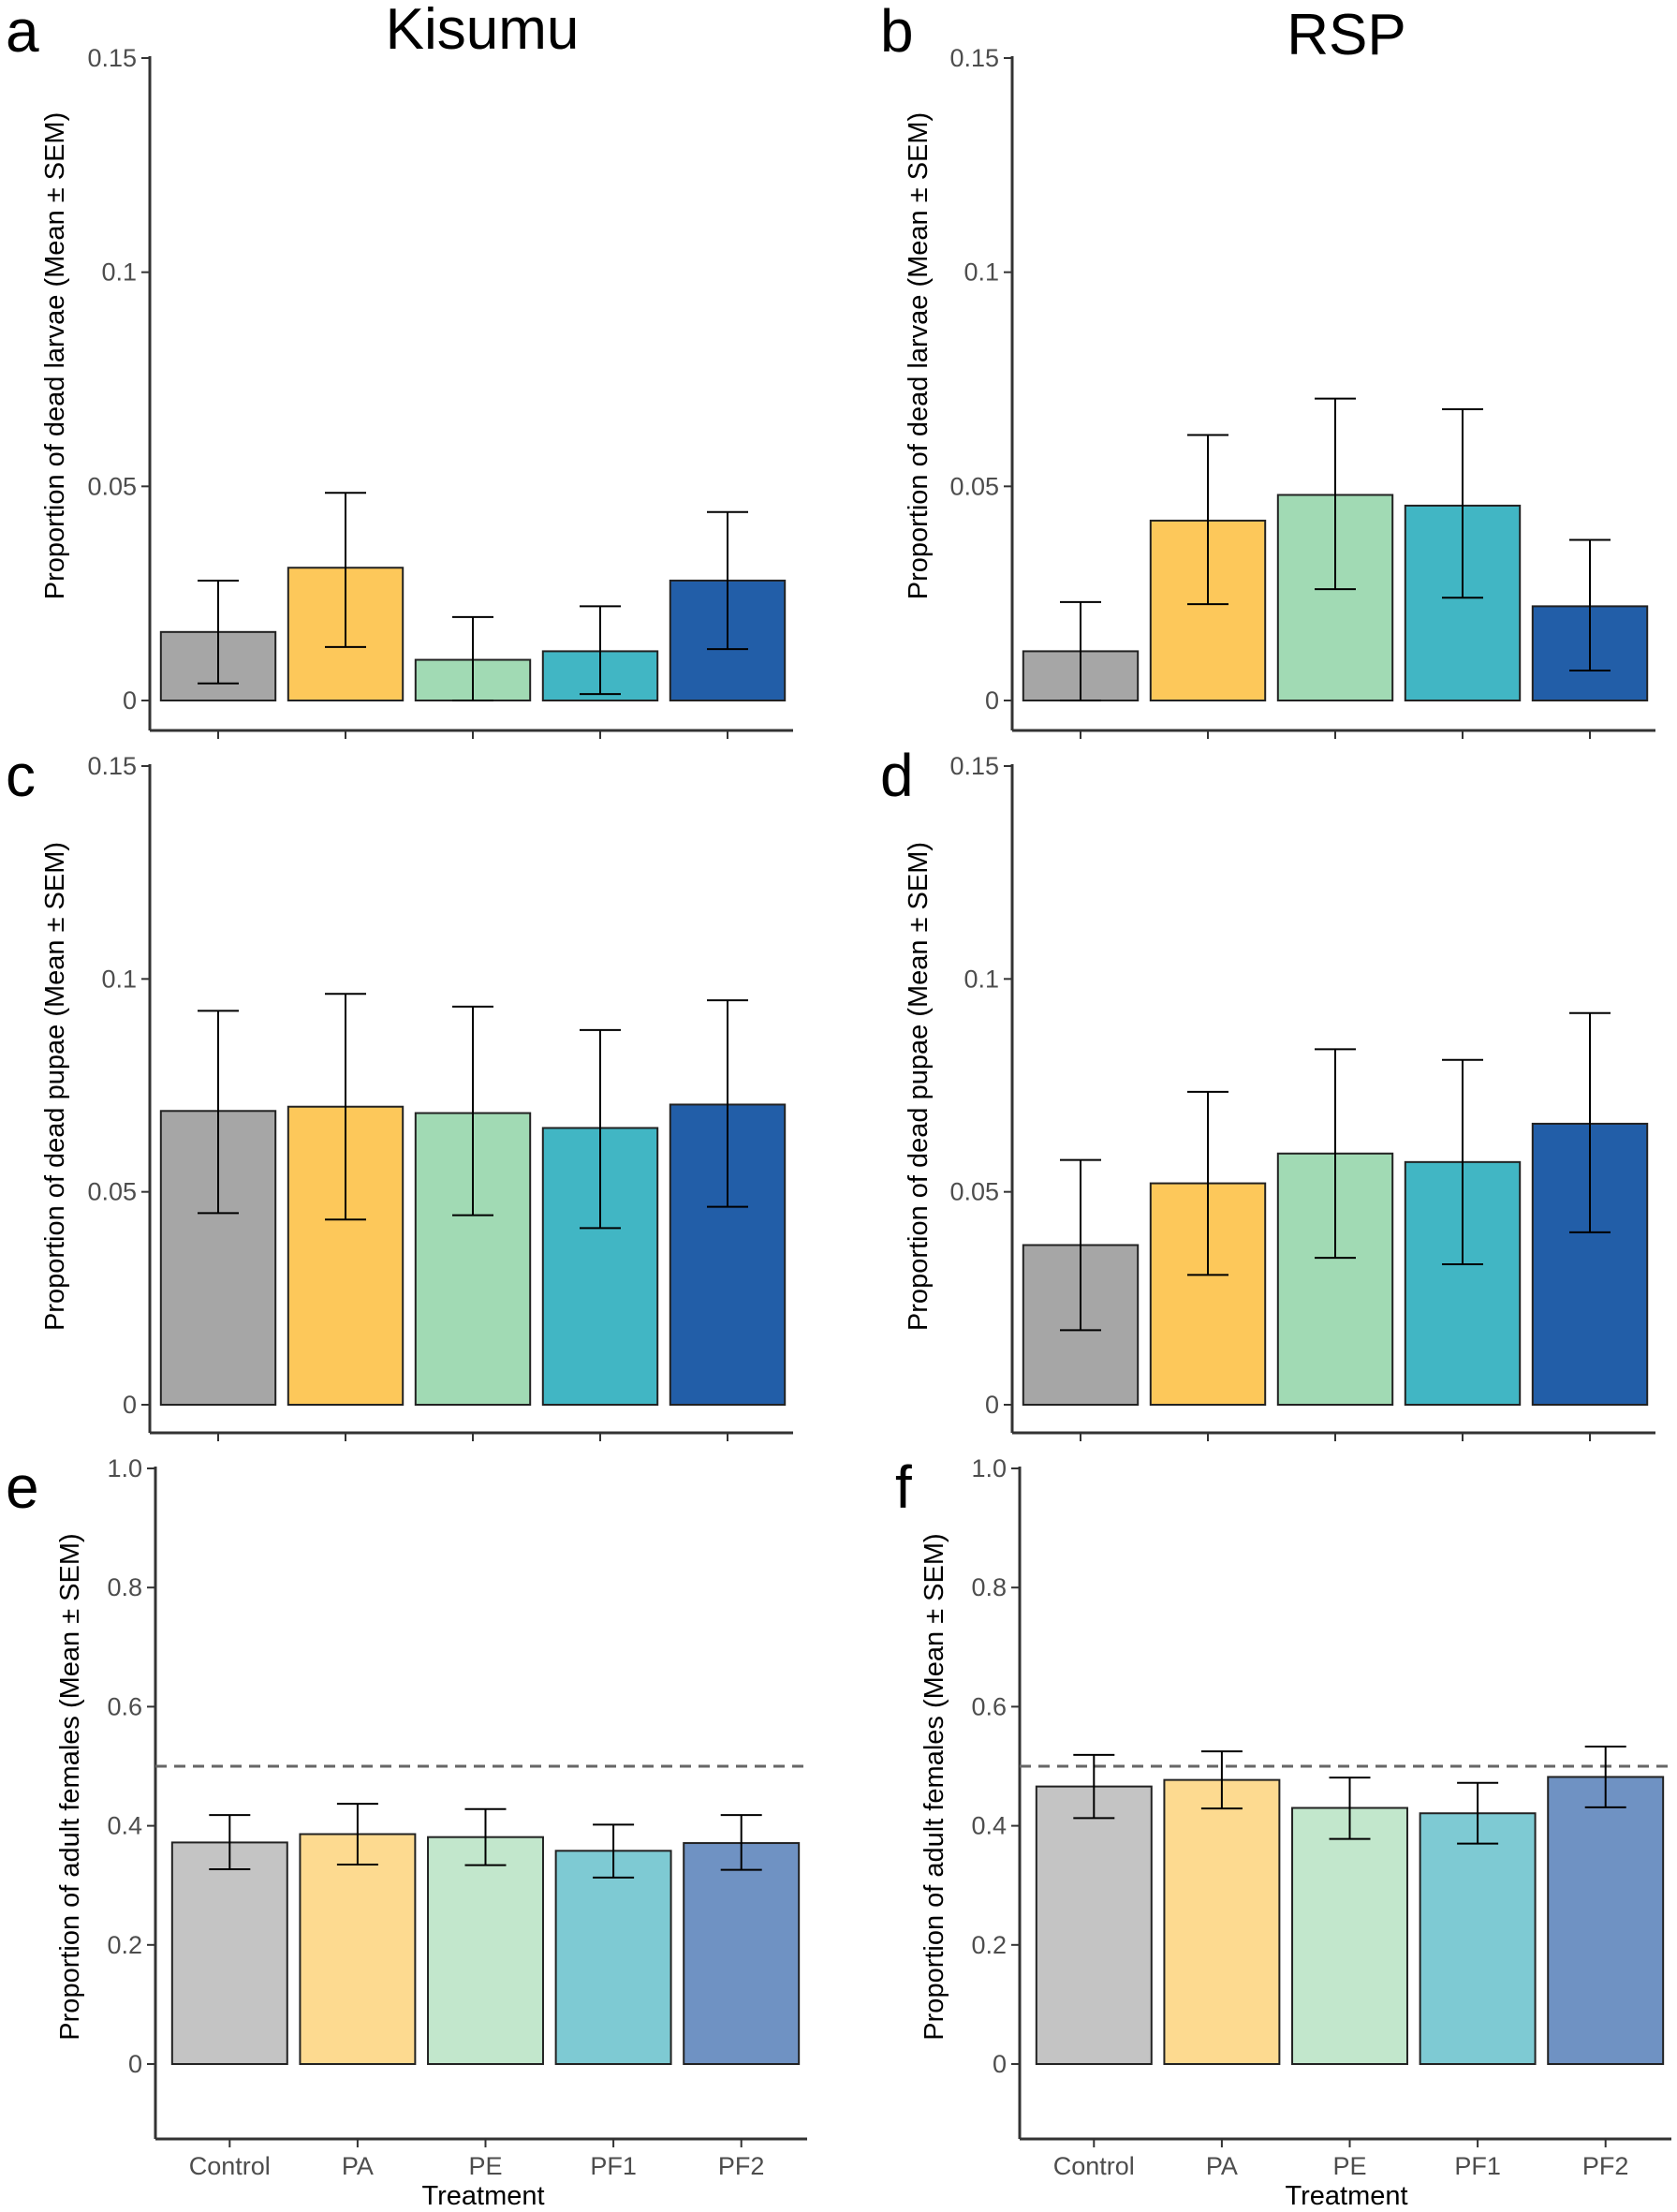 This screenshot has height=2212, width=1677. What do you see at coordinates (21, 775) in the screenshot?
I see `panel-label: c` at bounding box center [21, 775].